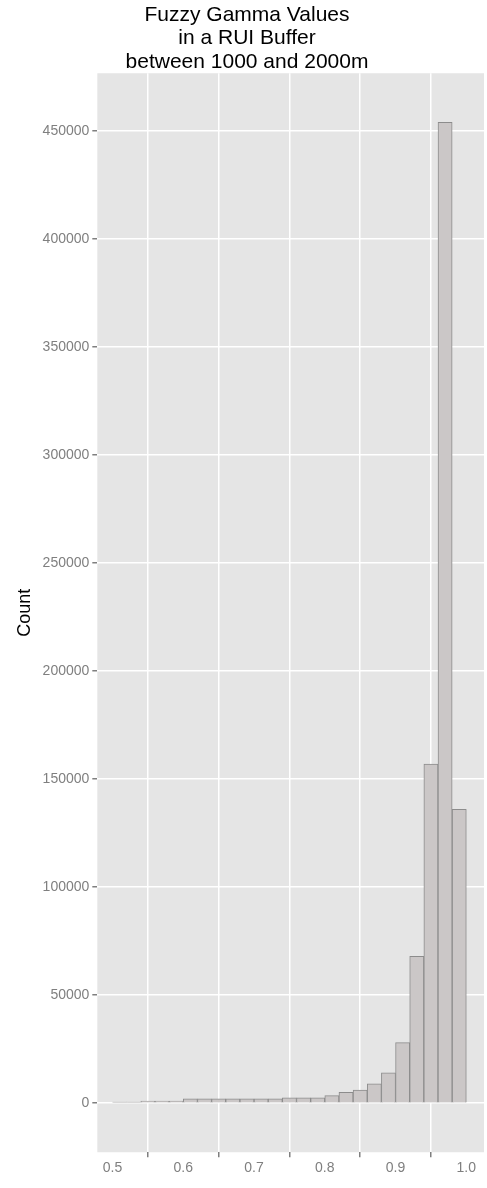 This screenshot has width=487, height=1188. What do you see at coordinates (66, 237) in the screenshot?
I see `y-tick-label: 400000` at bounding box center [66, 237].